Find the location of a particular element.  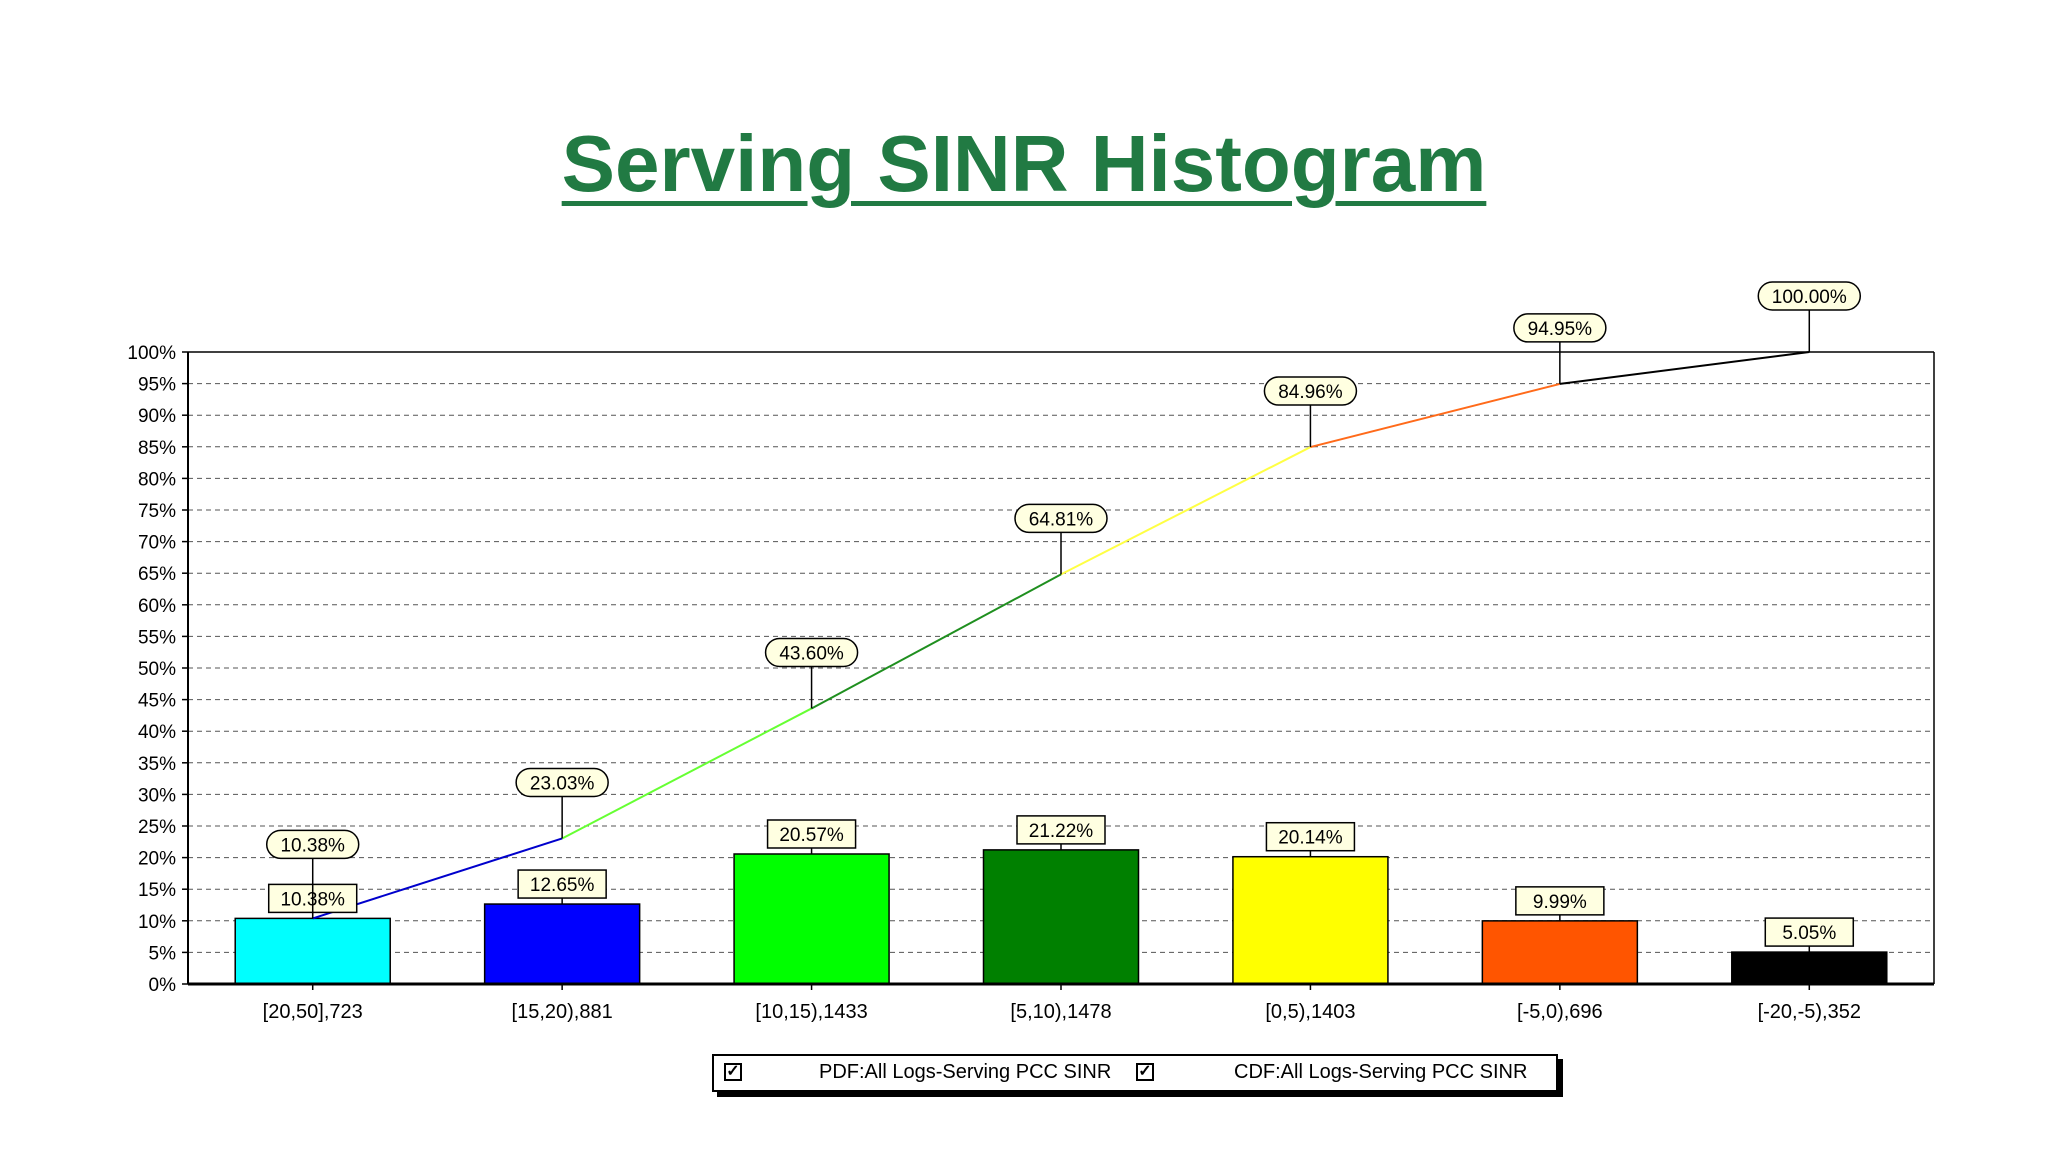

y-tick-label: 30% is located at coordinates (157, 795).